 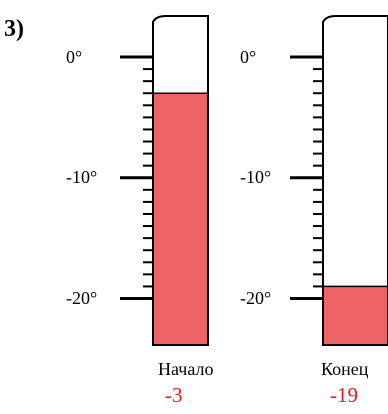 I want to click on problem-number: 3), so click(x=14, y=29).